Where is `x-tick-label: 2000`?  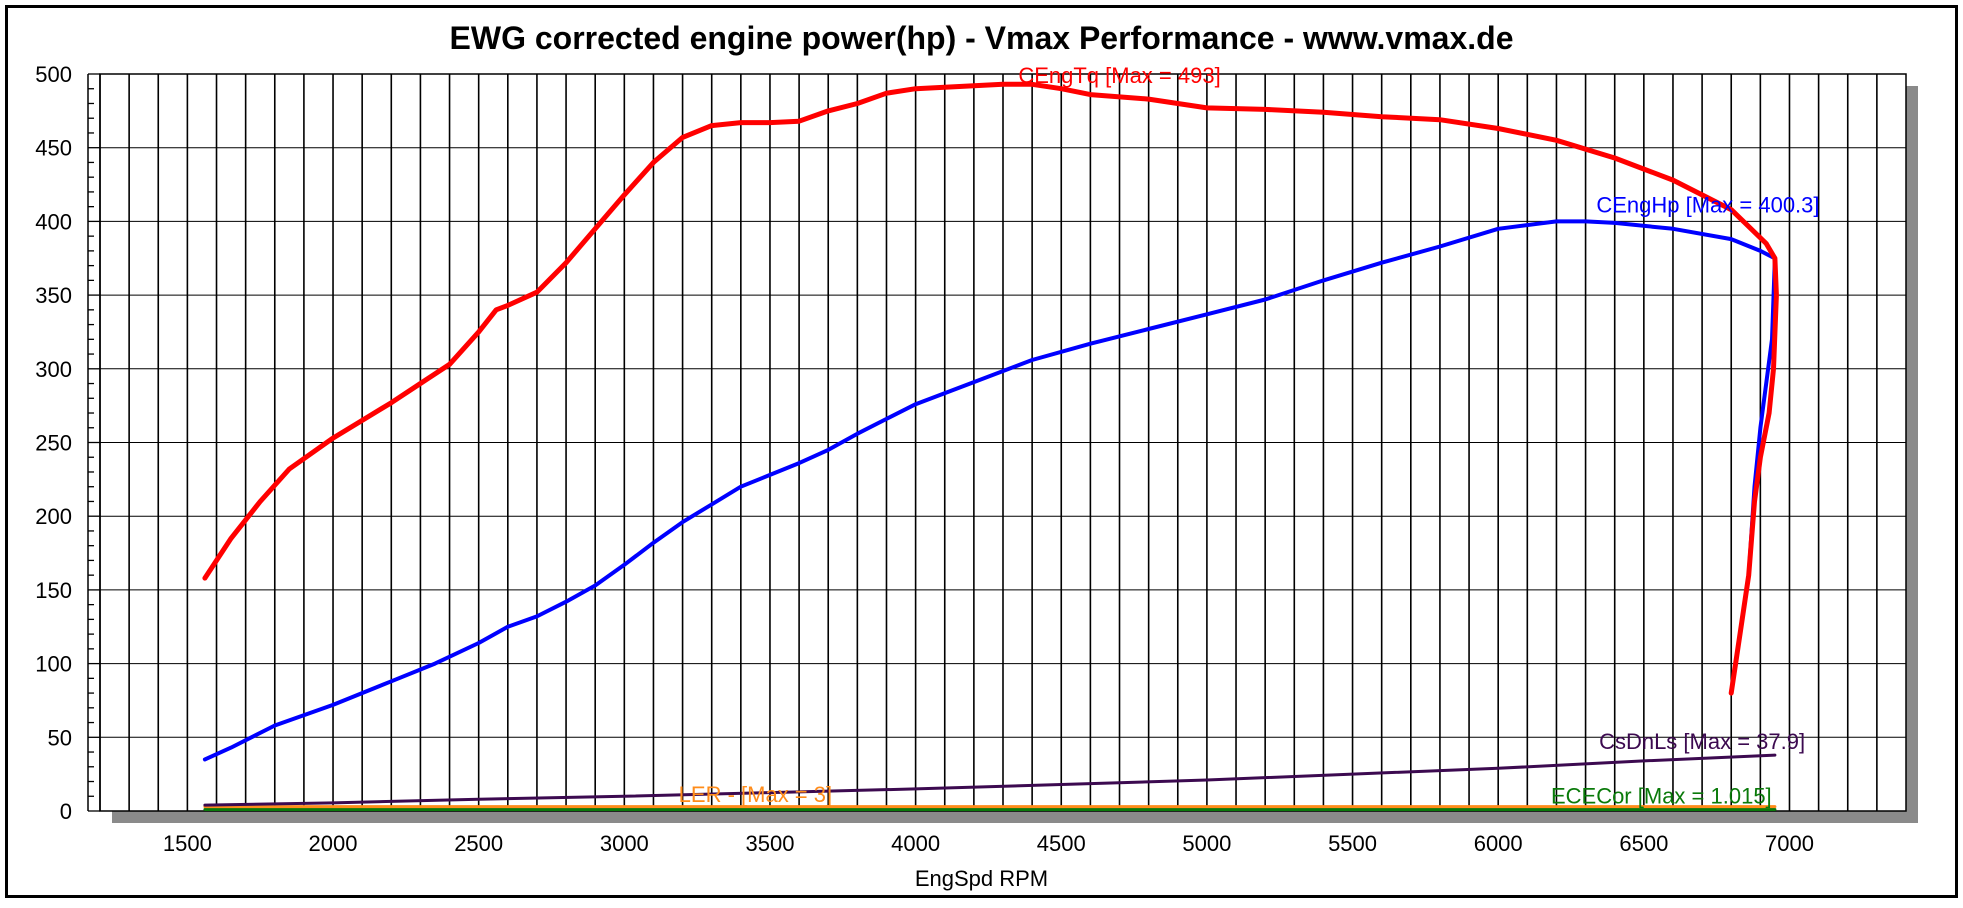 x-tick-label: 2000 is located at coordinates (333, 843).